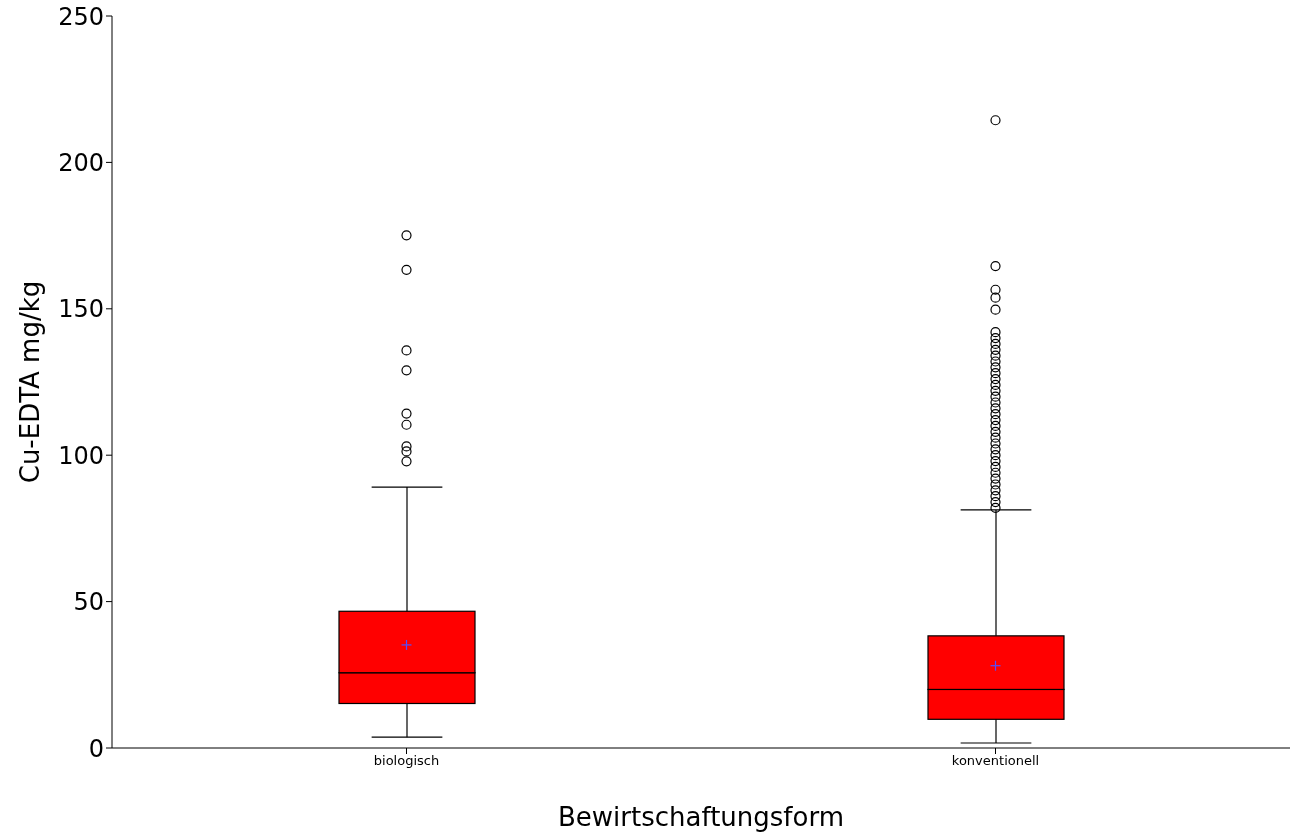 This screenshot has width=1292, height=840. Describe the element at coordinates (88, 602) in the screenshot. I see `y-tick-label: 50` at that location.